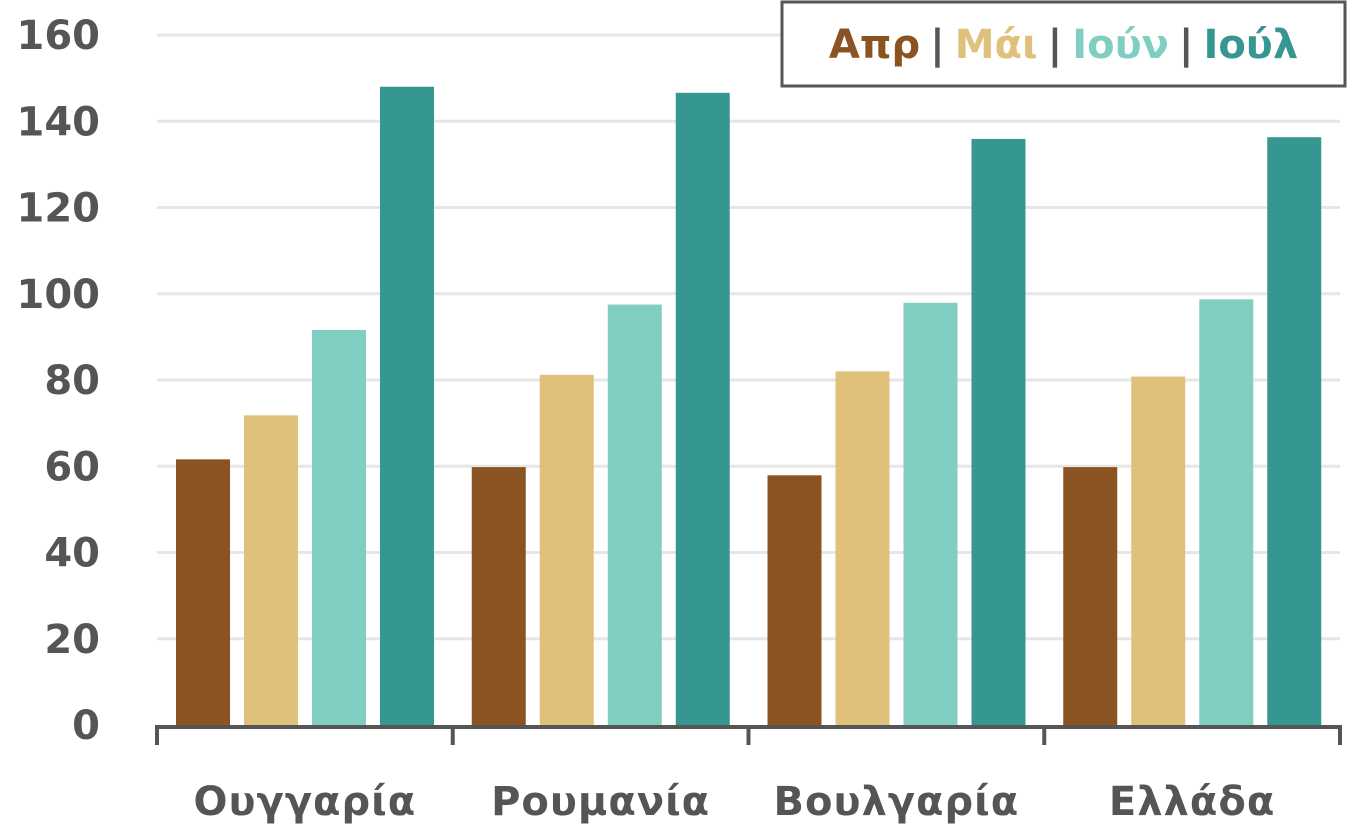 Image resolution: width=1350 pixels, height=828 pixels. What do you see at coordinates (874, 45) in the screenshot?
I see `legend-entry: Απρ` at bounding box center [874, 45].